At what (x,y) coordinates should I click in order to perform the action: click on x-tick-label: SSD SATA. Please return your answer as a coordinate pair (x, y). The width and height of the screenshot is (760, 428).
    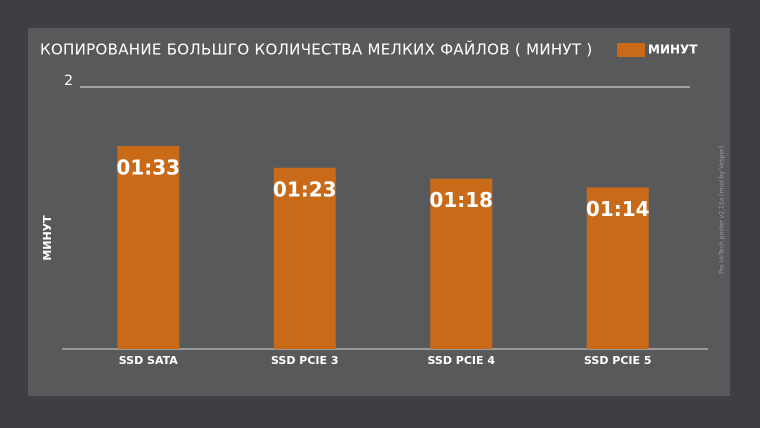
    Looking at the image, I should click on (149, 360).